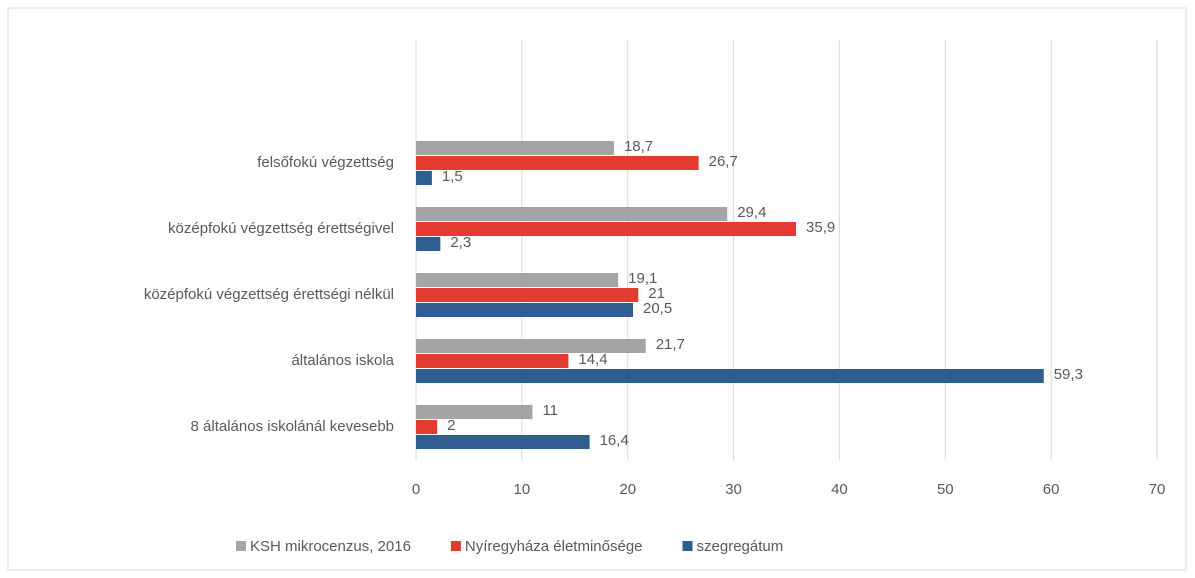 The width and height of the screenshot is (1195, 578). What do you see at coordinates (452, 176) in the screenshot?
I see `data-label: 1,5` at bounding box center [452, 176].